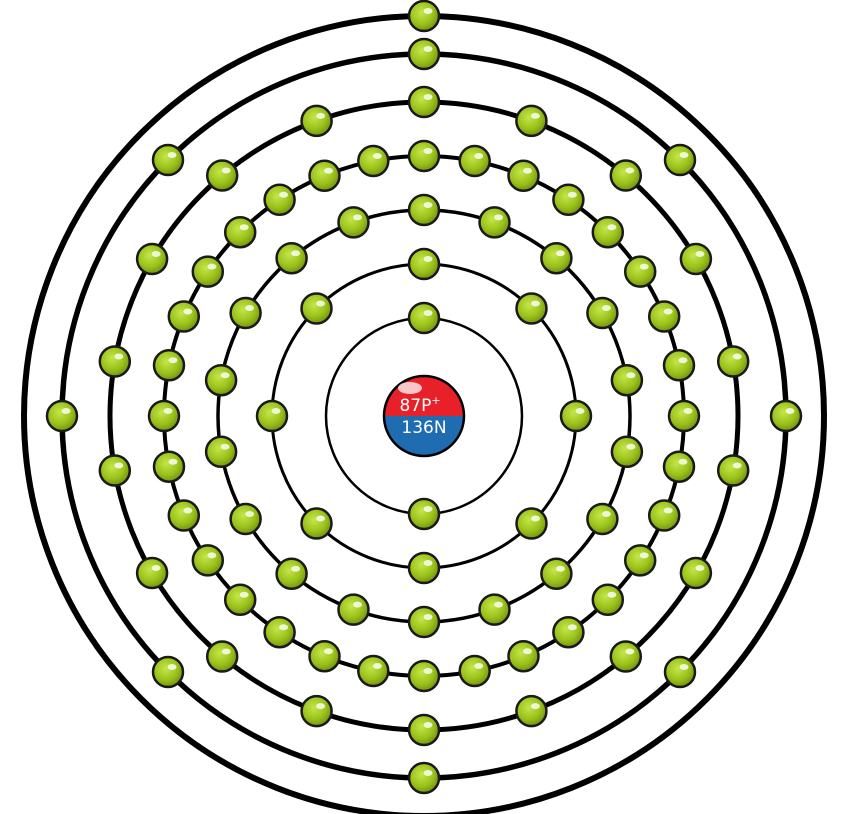 This screenshot has width=849, height=814. What do you see at coordinates (410, 388) in the screenshot?
I see `nucleus-highlight` at bounding box center [410, 388].